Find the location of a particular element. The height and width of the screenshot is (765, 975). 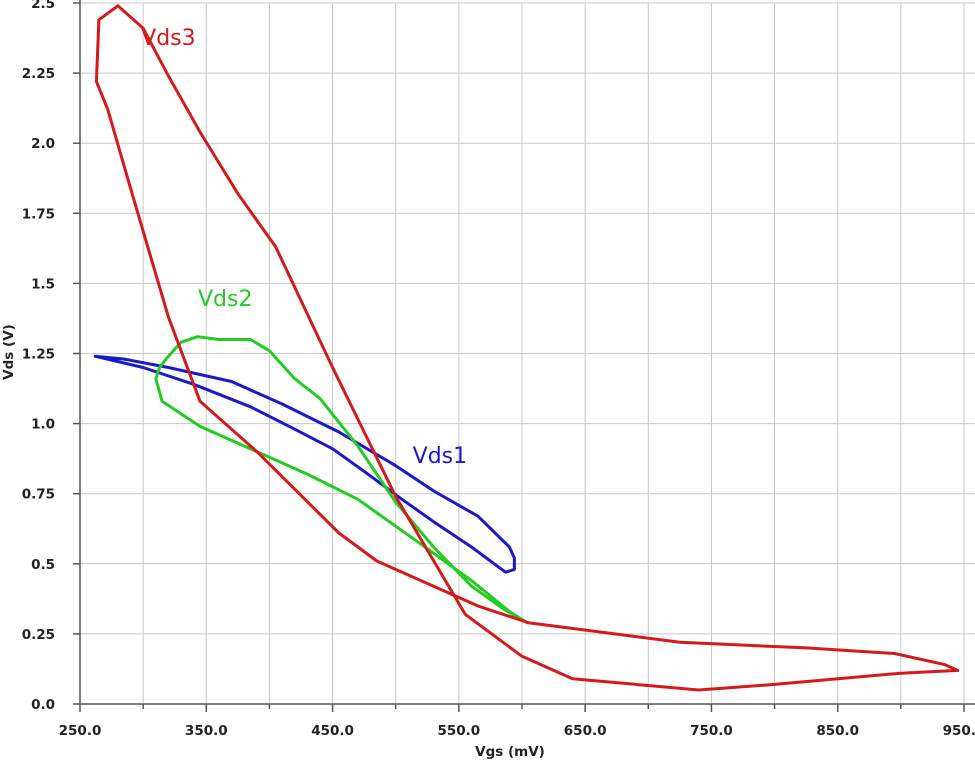

x-axis-title: Vgs (mV) is located at coordinates (510, 752).